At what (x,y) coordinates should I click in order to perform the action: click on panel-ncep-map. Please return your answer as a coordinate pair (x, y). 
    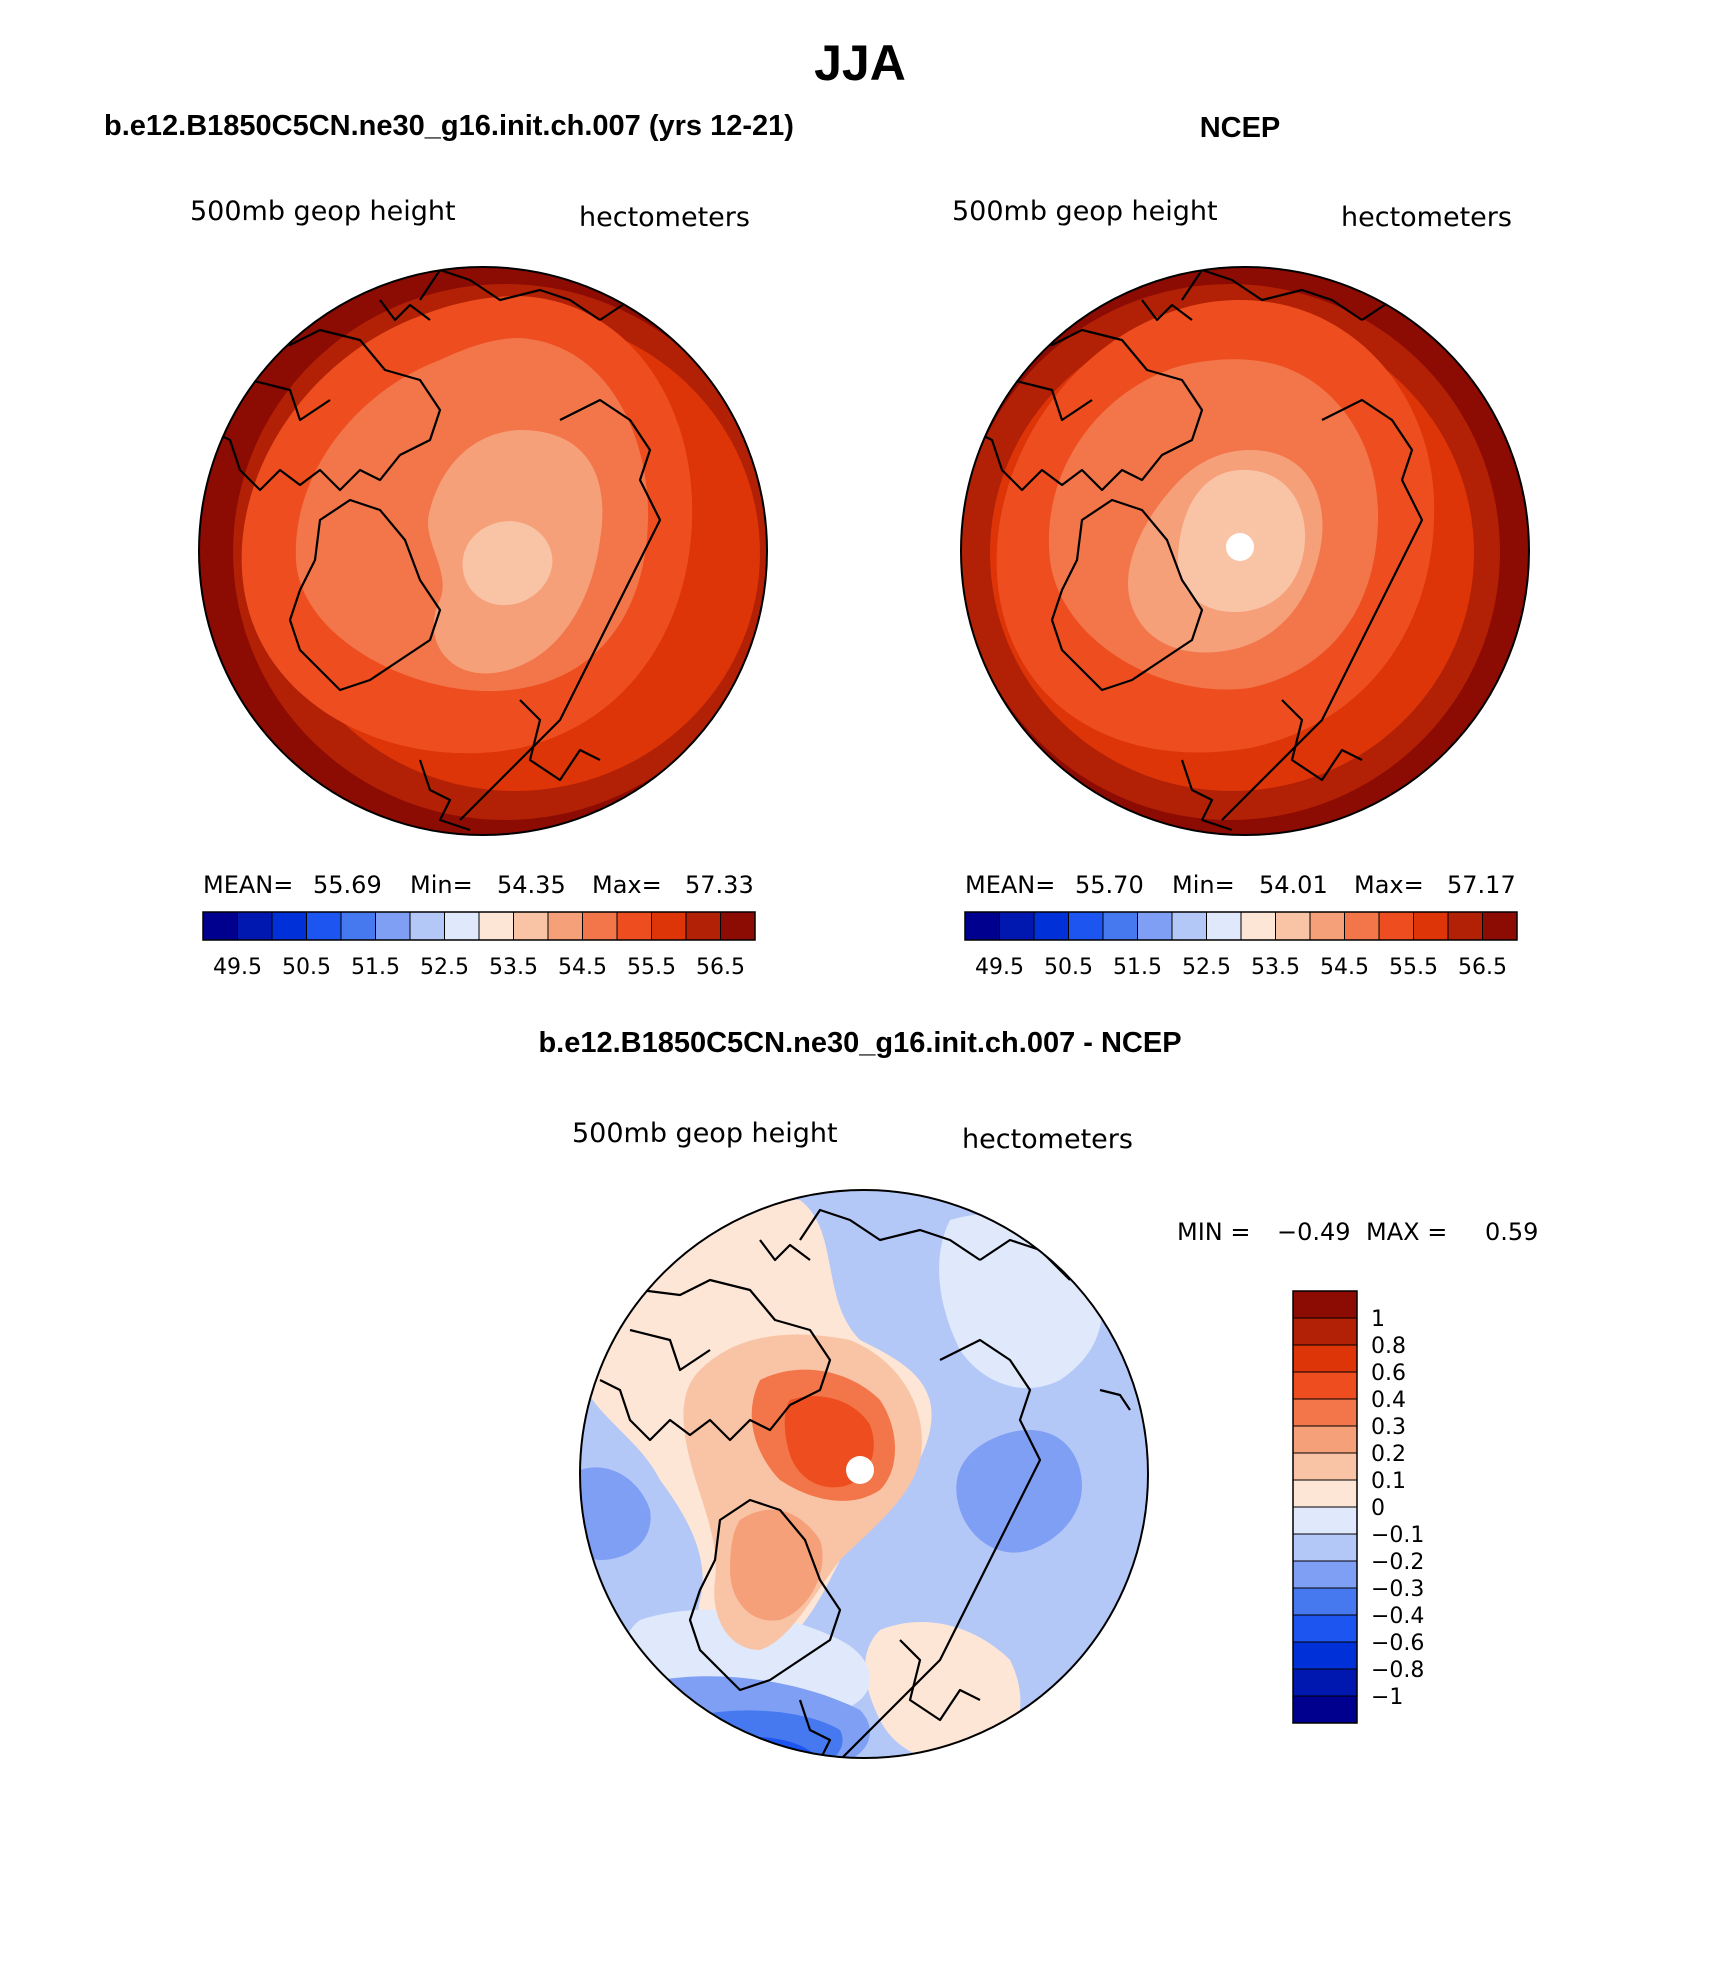
    Looking at the image, I should click on (1245, 551).